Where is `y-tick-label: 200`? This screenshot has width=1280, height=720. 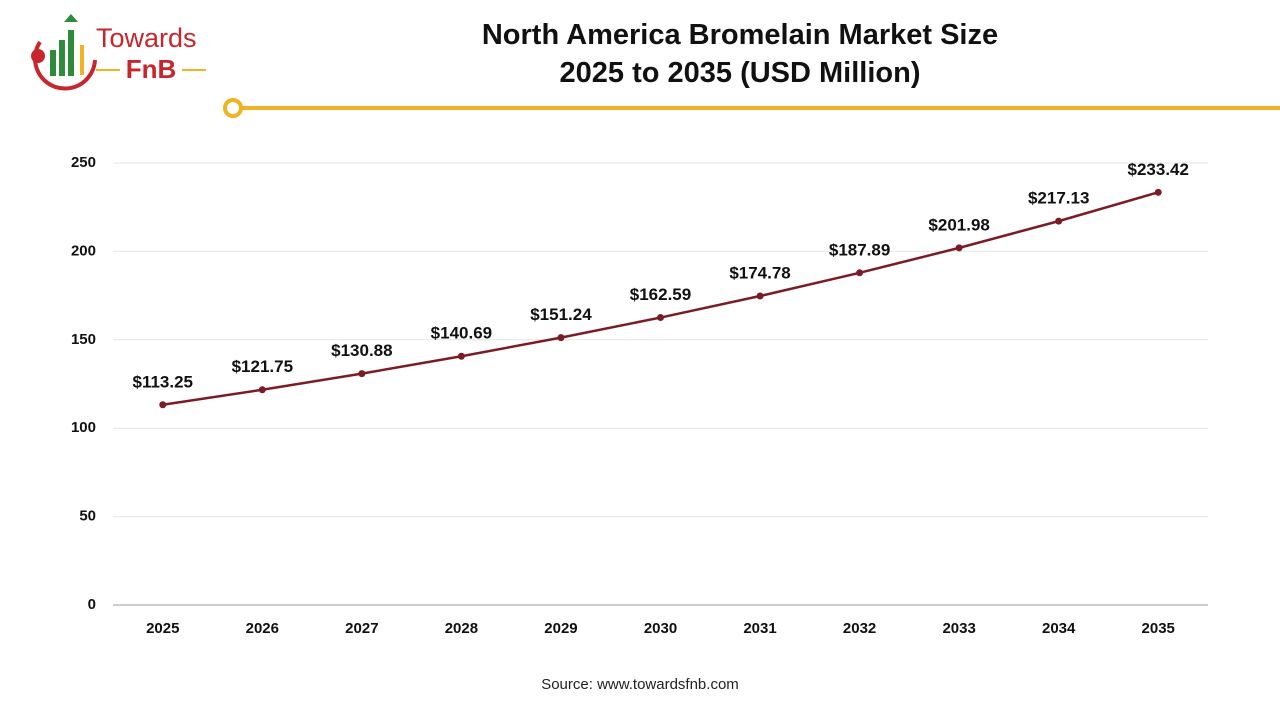 y-tick-label: 200 is located at coordinates (83, 250).